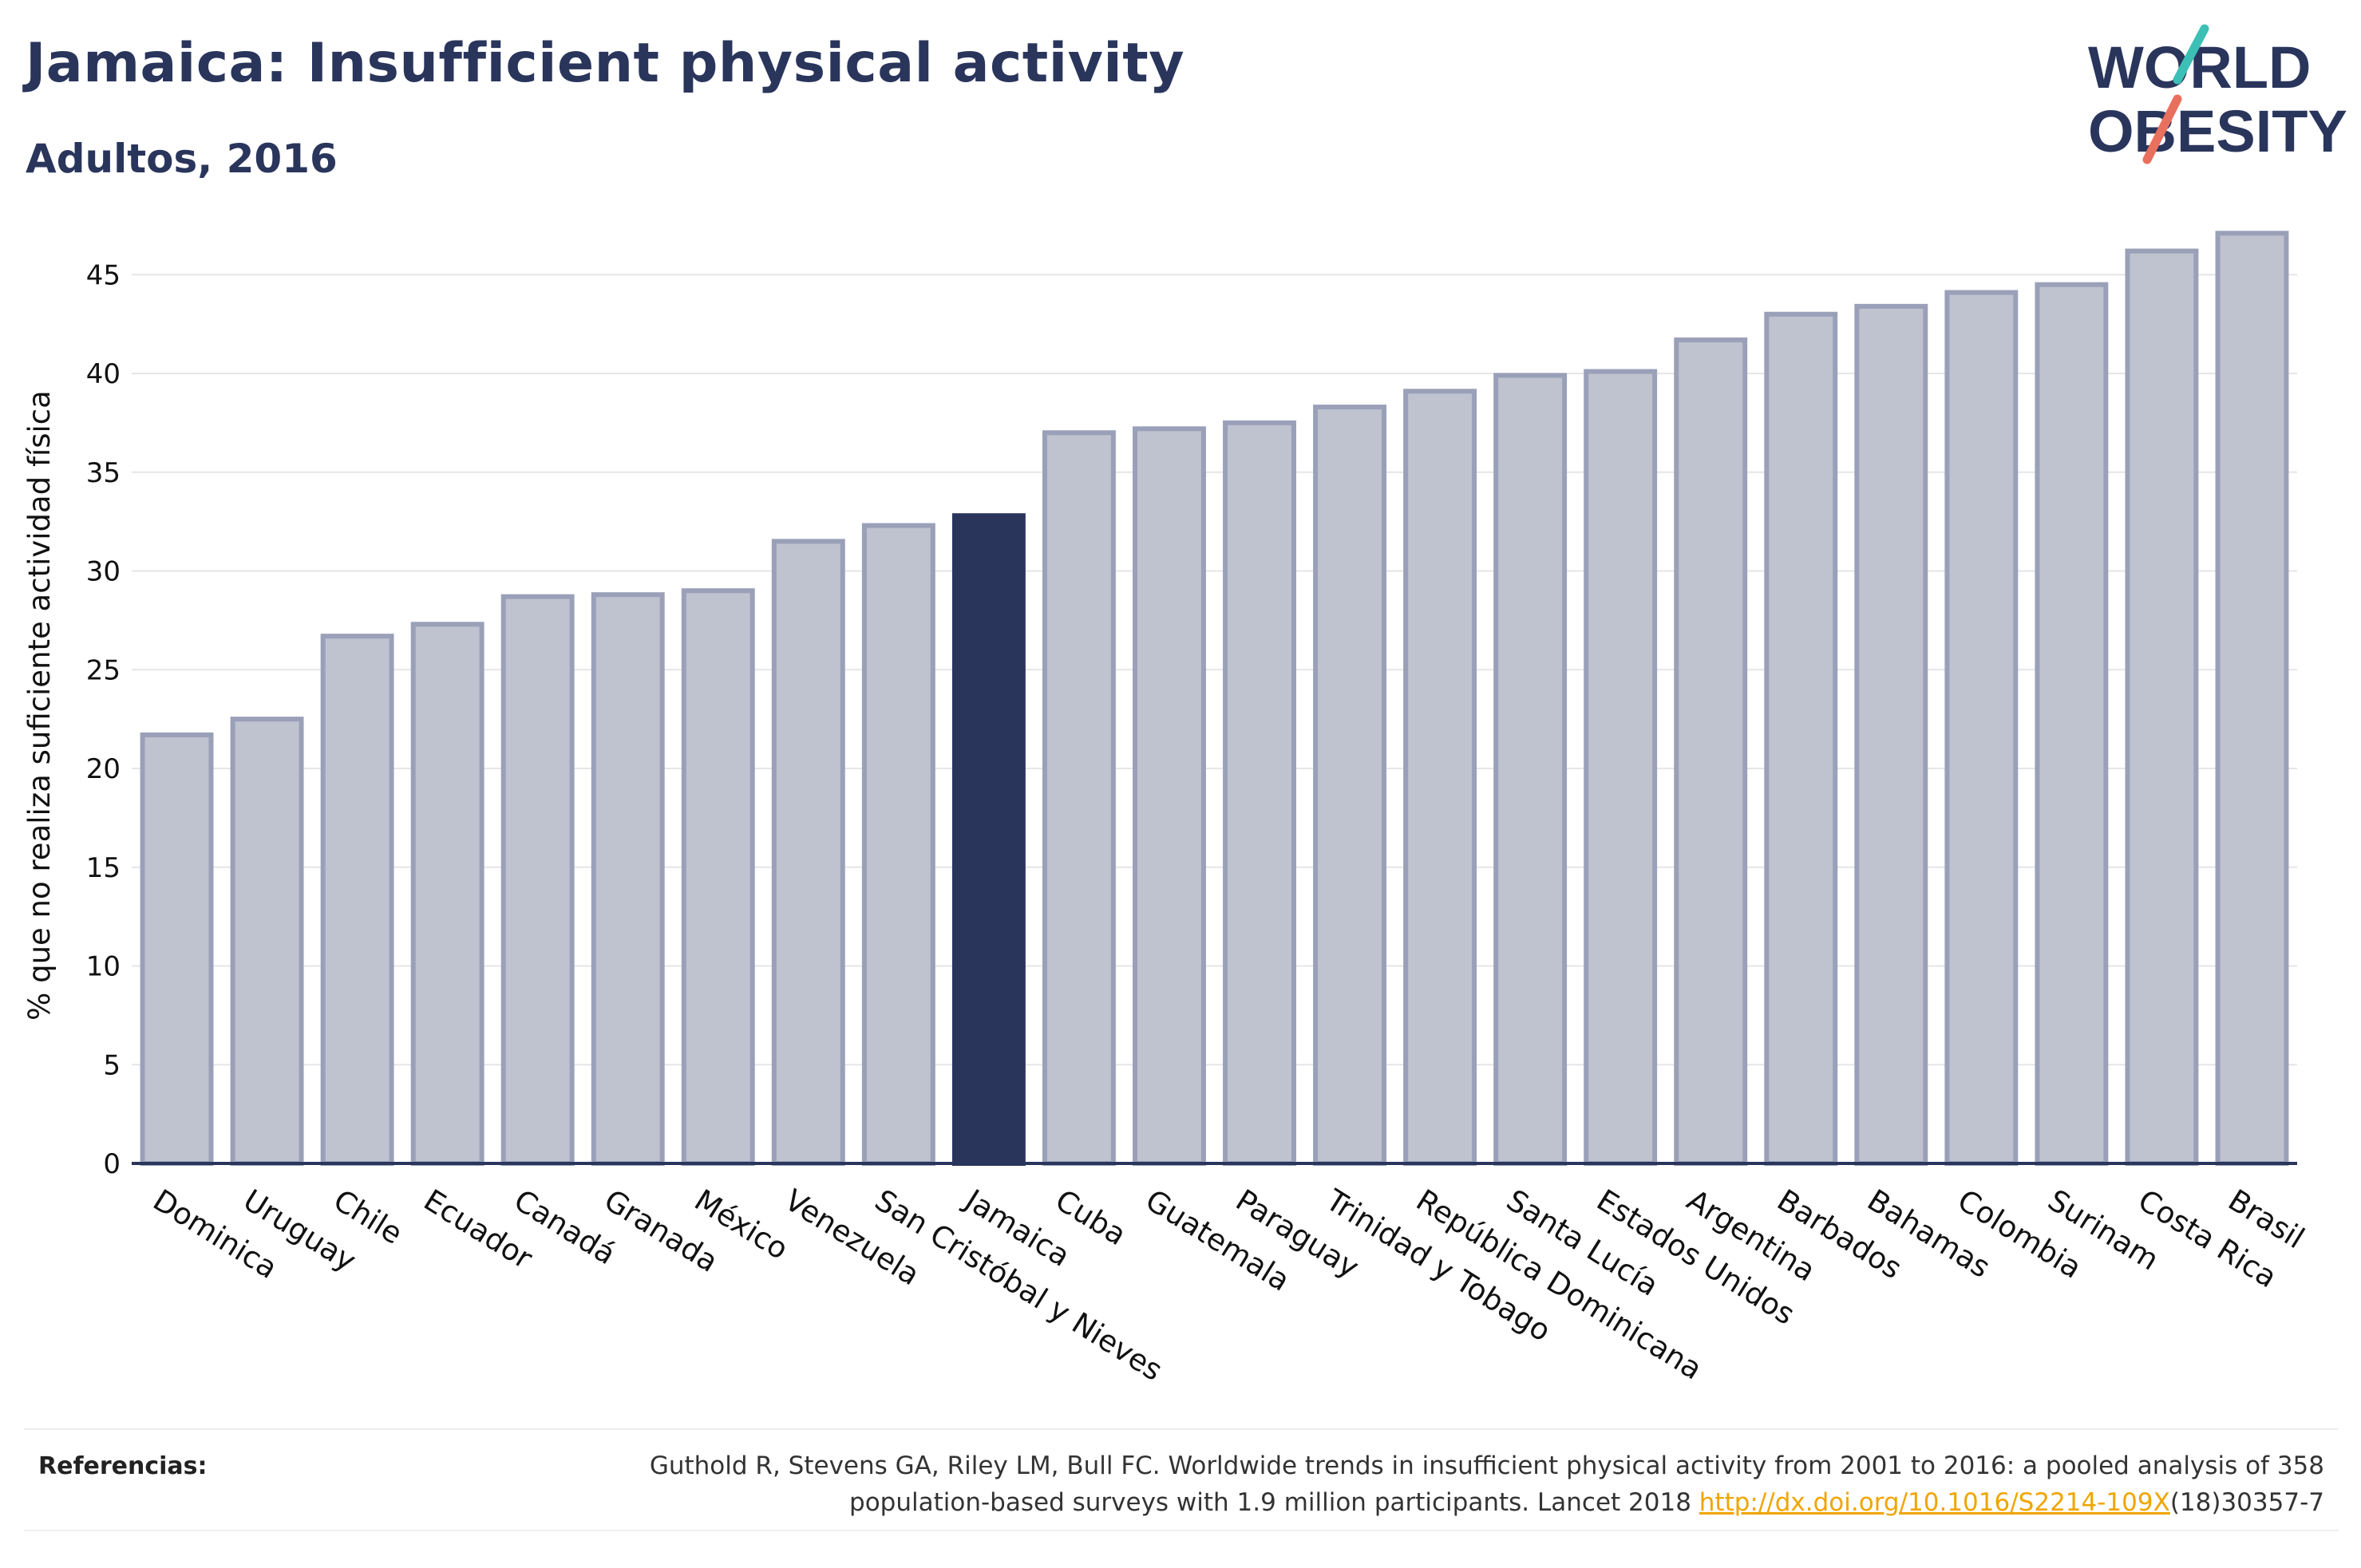 Image resolution: width=2361 pixels, height=1568 pixels. Describe the element at coordinates (605, 63) in the screenshot. I see `chart-title: Jamaica: Insufficient physical activity` at that location.